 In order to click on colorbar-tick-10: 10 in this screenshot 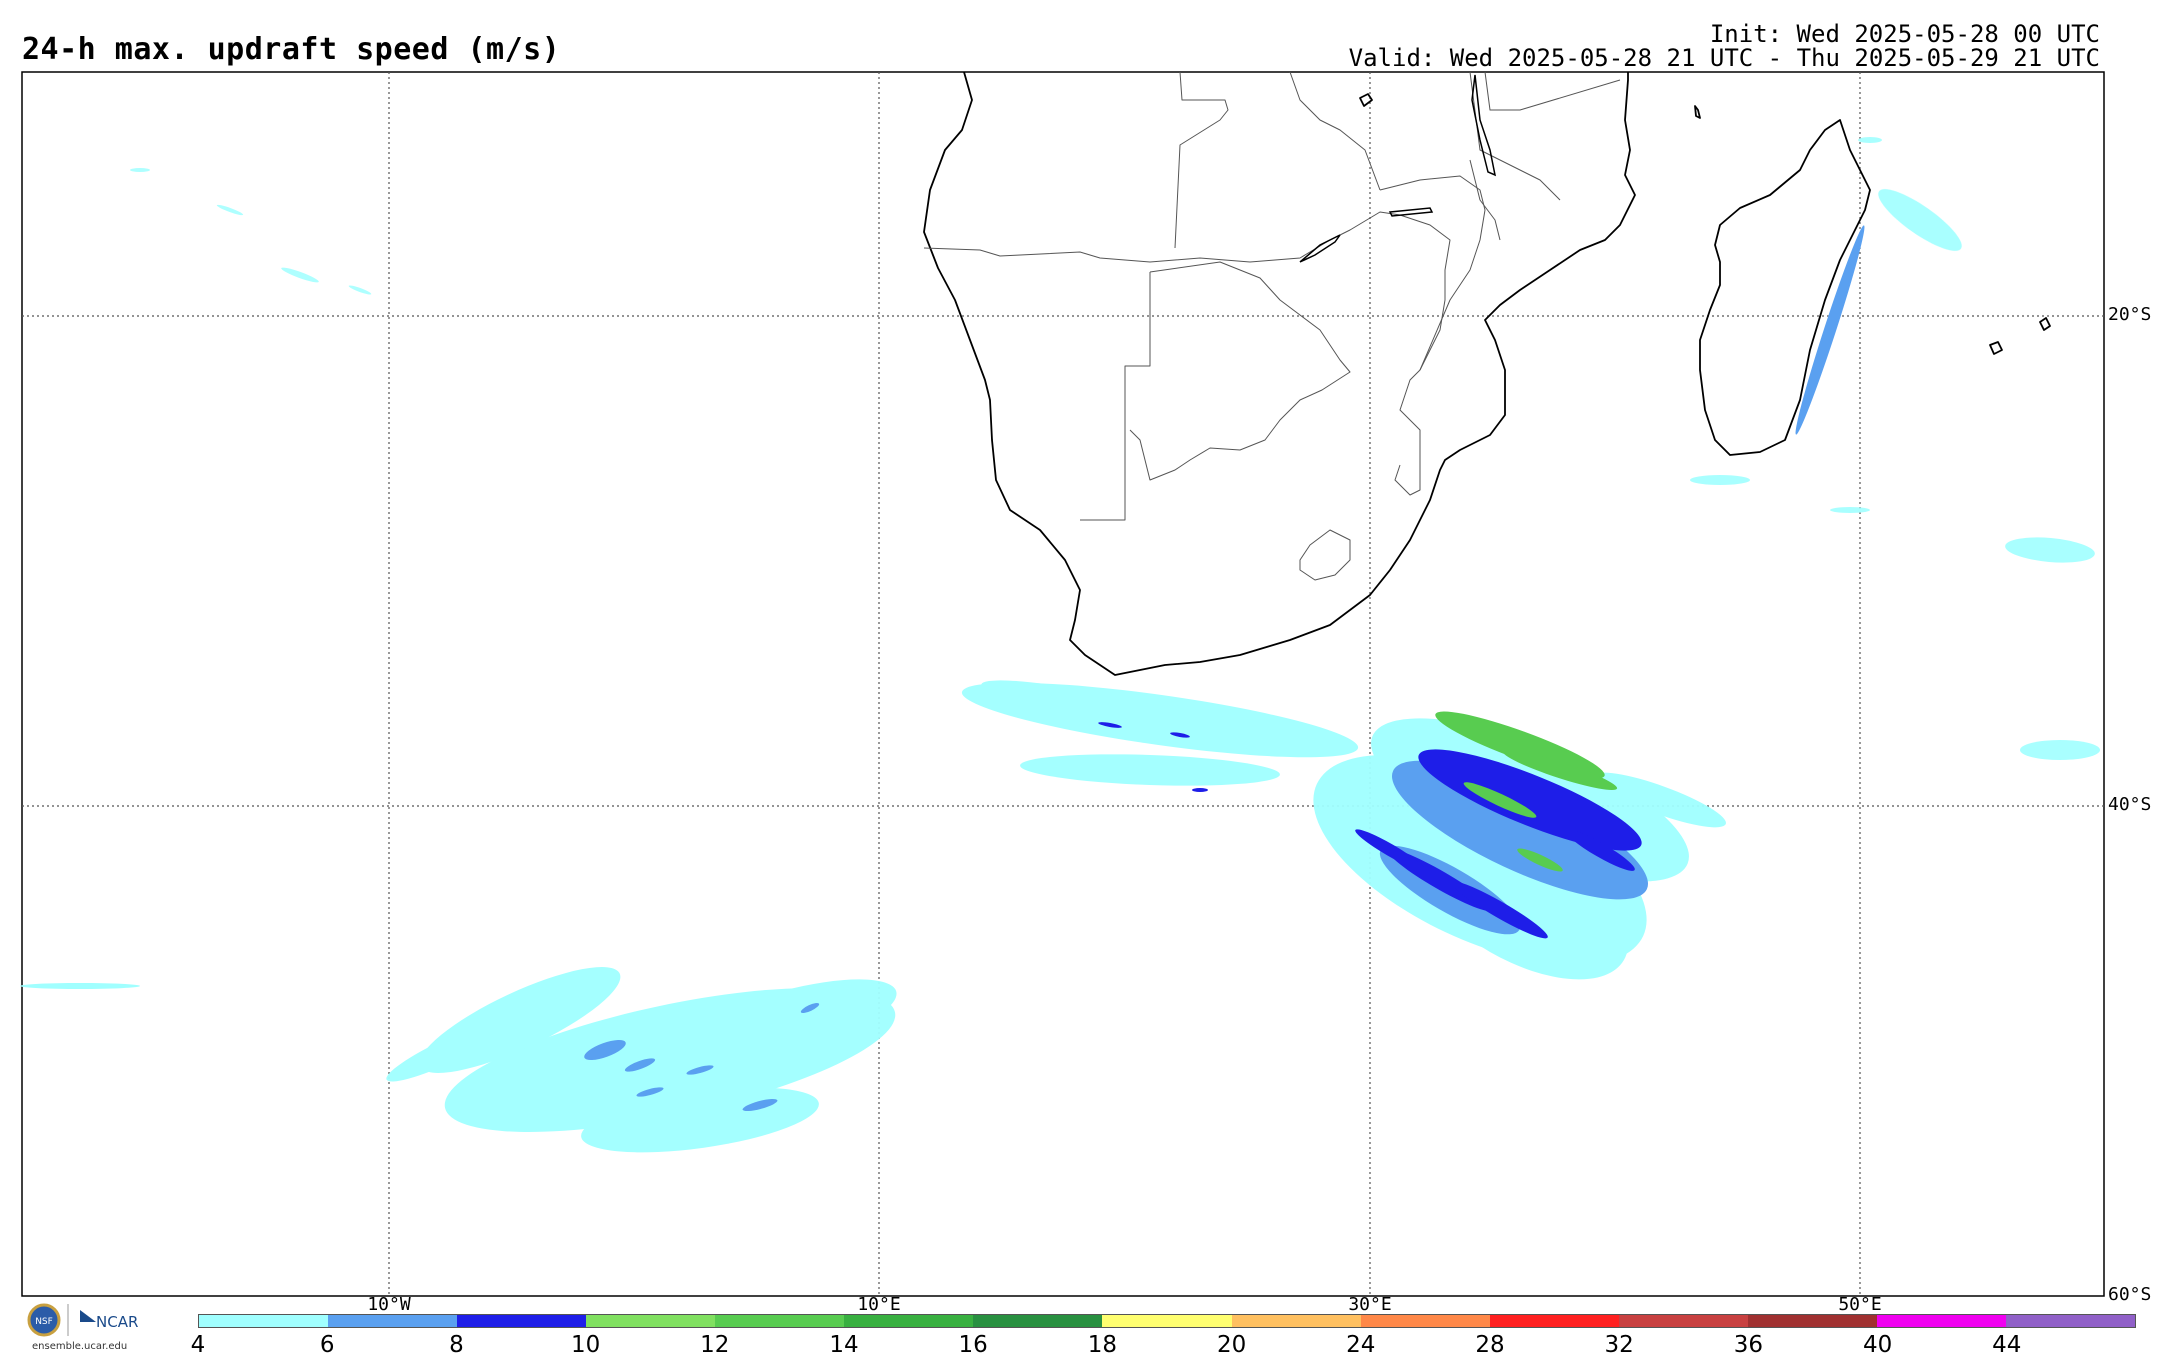, I will do `click(585, 1345)`.